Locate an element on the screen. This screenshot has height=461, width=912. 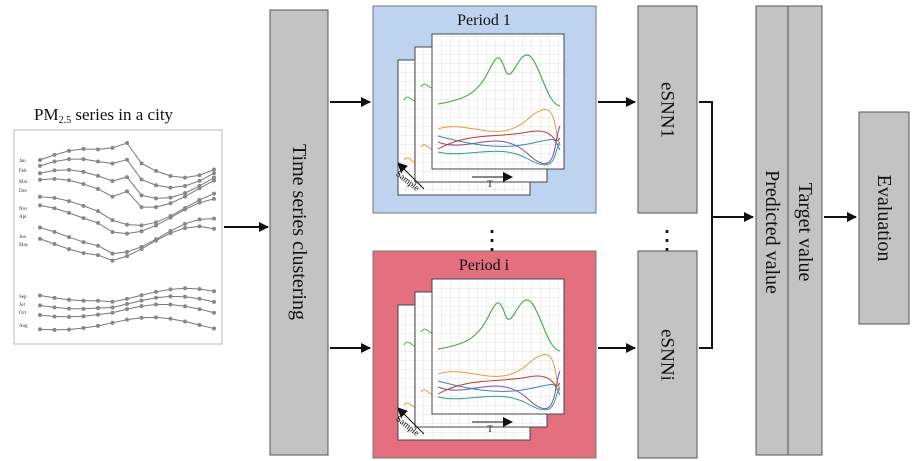
pm25-month-label: Apr is located at coordinates (23, 217).